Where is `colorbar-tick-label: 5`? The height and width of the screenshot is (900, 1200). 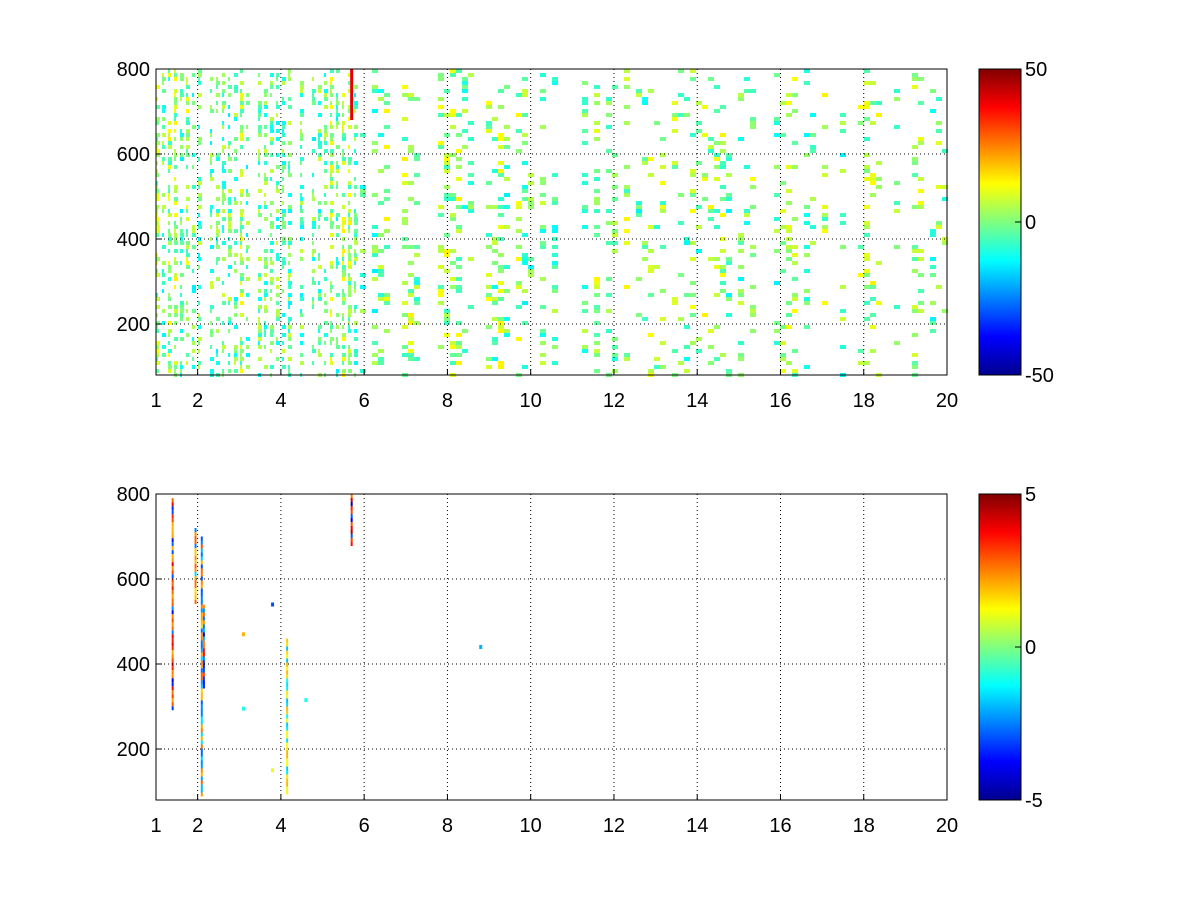
colorbar-tick-label: 5 is located at coordinates (1030, 495).